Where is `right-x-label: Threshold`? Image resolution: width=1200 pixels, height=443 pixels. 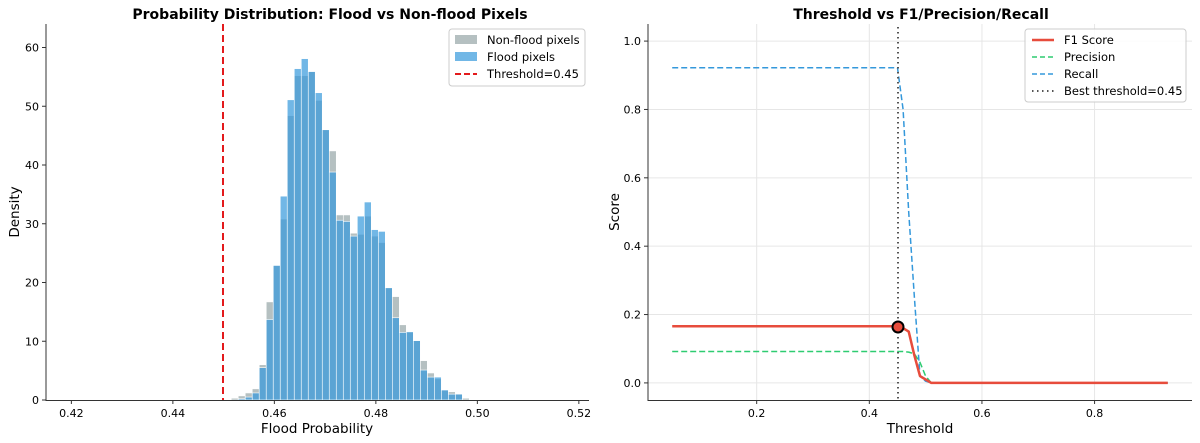 right-x-label: Threshold is located at coordinates (920, 429).